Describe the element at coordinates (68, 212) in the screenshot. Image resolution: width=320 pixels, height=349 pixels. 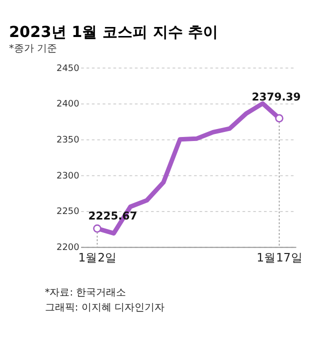
I see `y-tick-label: 2250` at that location.